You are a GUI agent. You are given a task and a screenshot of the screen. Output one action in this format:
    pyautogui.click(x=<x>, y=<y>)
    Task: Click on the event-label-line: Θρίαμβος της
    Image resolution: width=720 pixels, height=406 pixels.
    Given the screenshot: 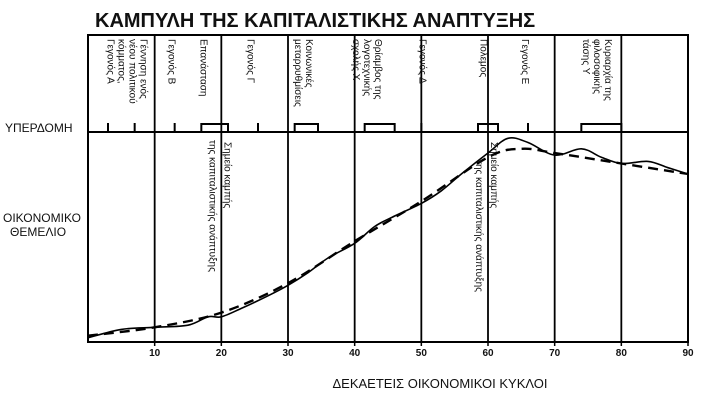 What is the action you would take?
    pyautogui.click(x=378, y=69)
    